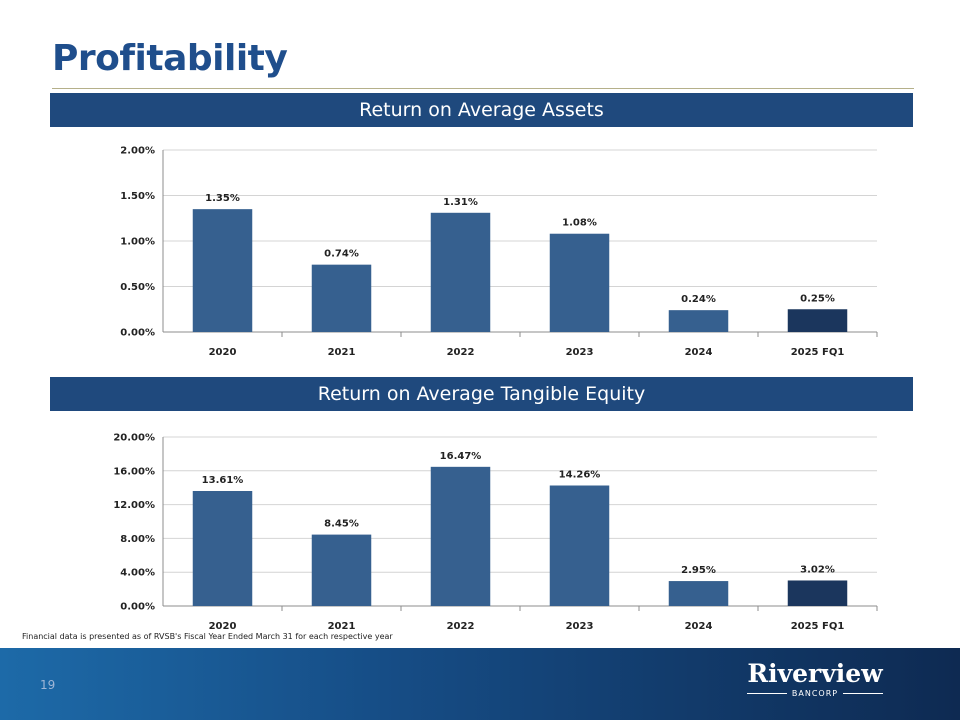  What do you see at coordinates (137, 287) in the screenshot?
I see `roaa-ytick-label: 0.50%` at bounding box center [137, 287].